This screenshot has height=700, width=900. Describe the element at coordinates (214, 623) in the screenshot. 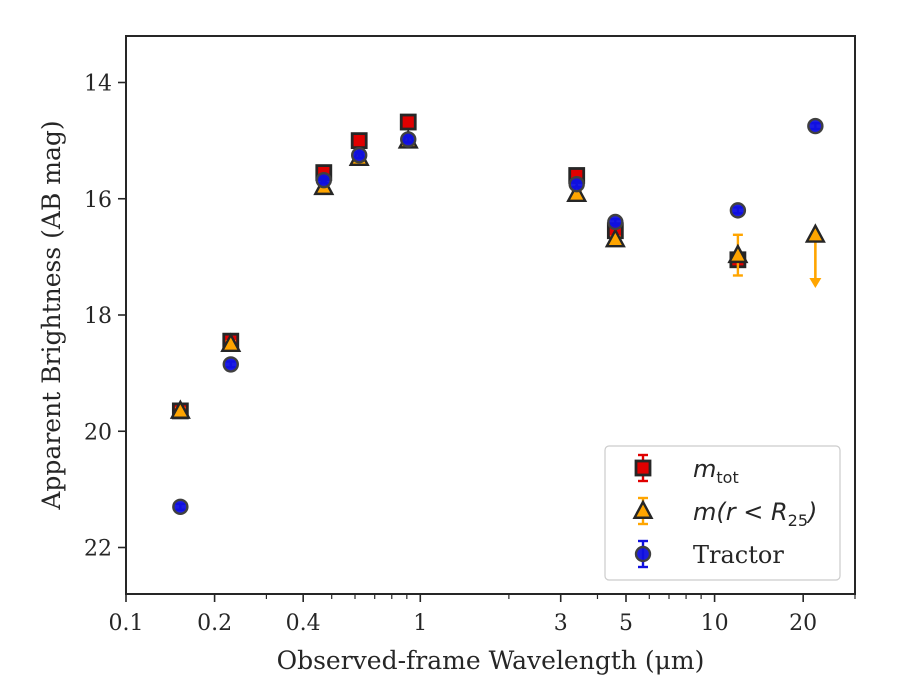

I see `x-tick-label: 0.2` at that location.